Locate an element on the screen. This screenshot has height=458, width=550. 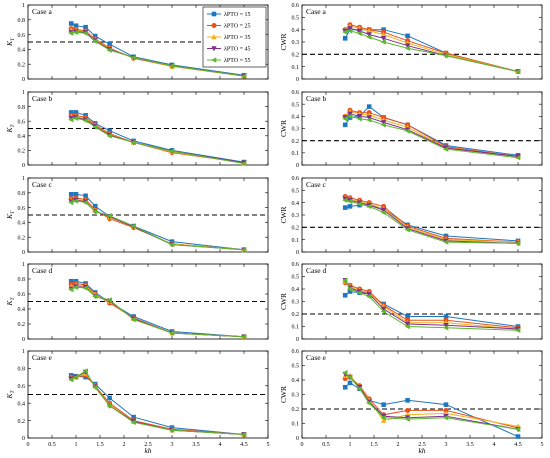
case-label: Case a is located at coordinates (42, 11).